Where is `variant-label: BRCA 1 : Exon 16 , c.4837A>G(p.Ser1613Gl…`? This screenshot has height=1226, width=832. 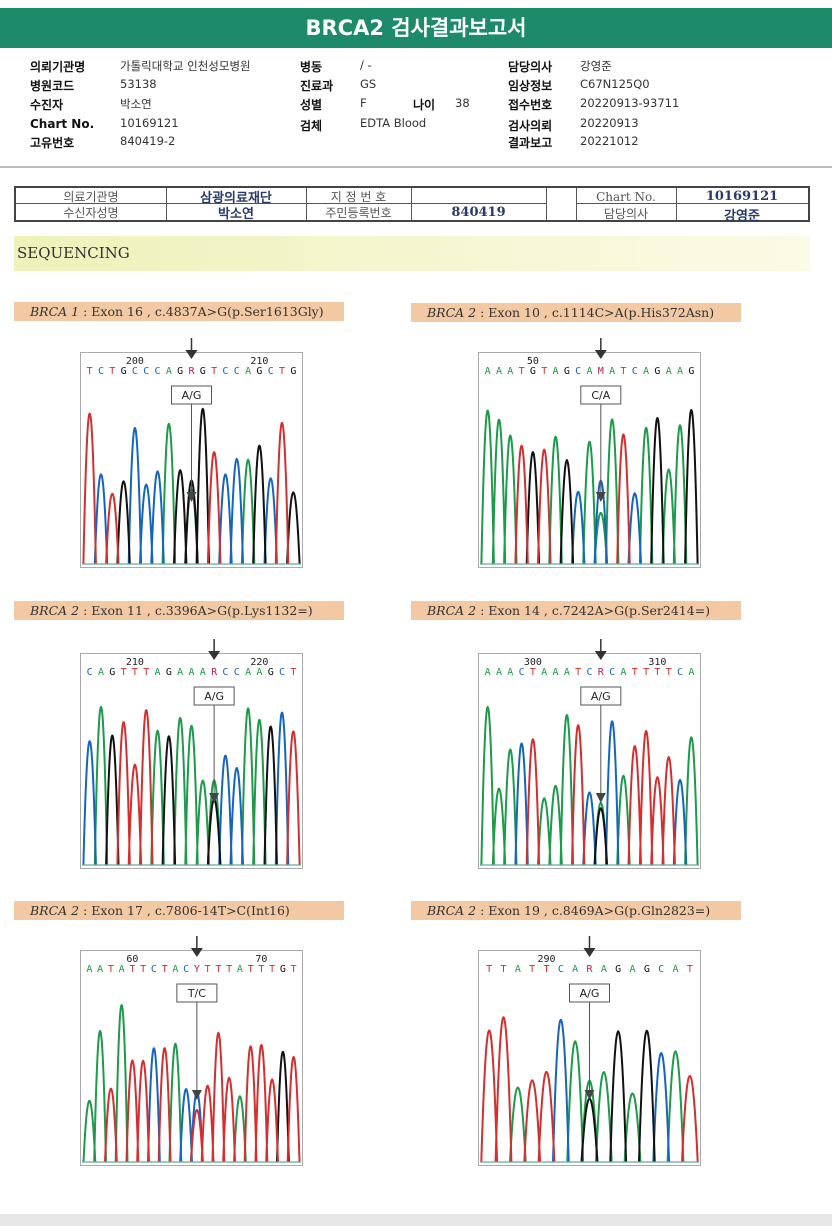
variant-label: BRCA 1 : Exon 16 , c.4837A>G(p.Ser1613Gl… is located at coordinates (179, 311).